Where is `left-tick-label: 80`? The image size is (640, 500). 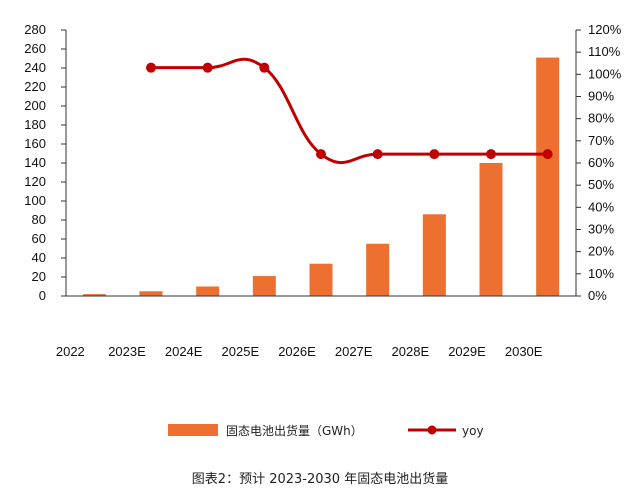
left-tick-label: 80 is located at coordinates (39, 219).